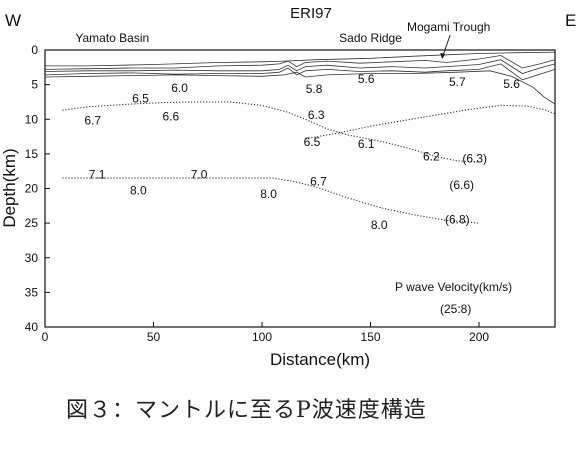  What do you see at coordinates (32, 327) in the screenshot?
I see `y-tick-label: 40` at bounding box center [32, 327].